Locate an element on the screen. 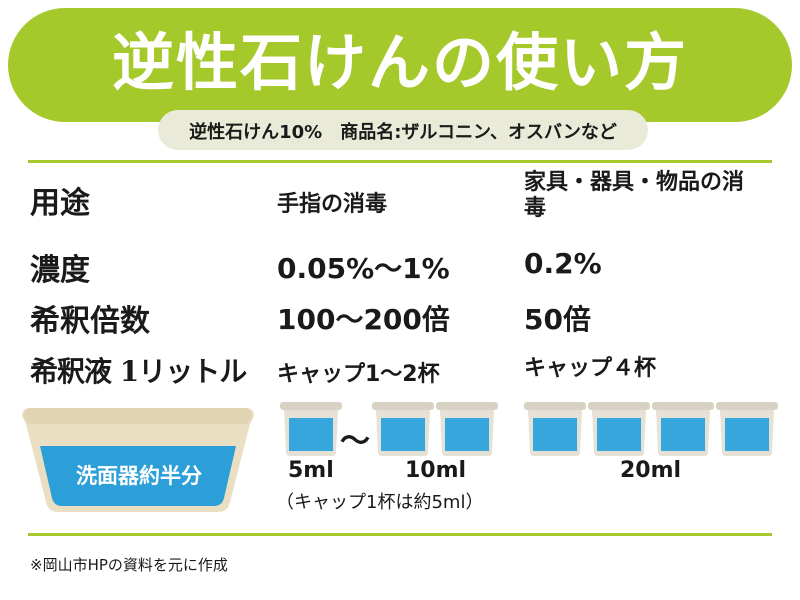 This screenshot has height=600, width=800. basin-label: 洗面器約半分 is located at coordinates (139, 476).